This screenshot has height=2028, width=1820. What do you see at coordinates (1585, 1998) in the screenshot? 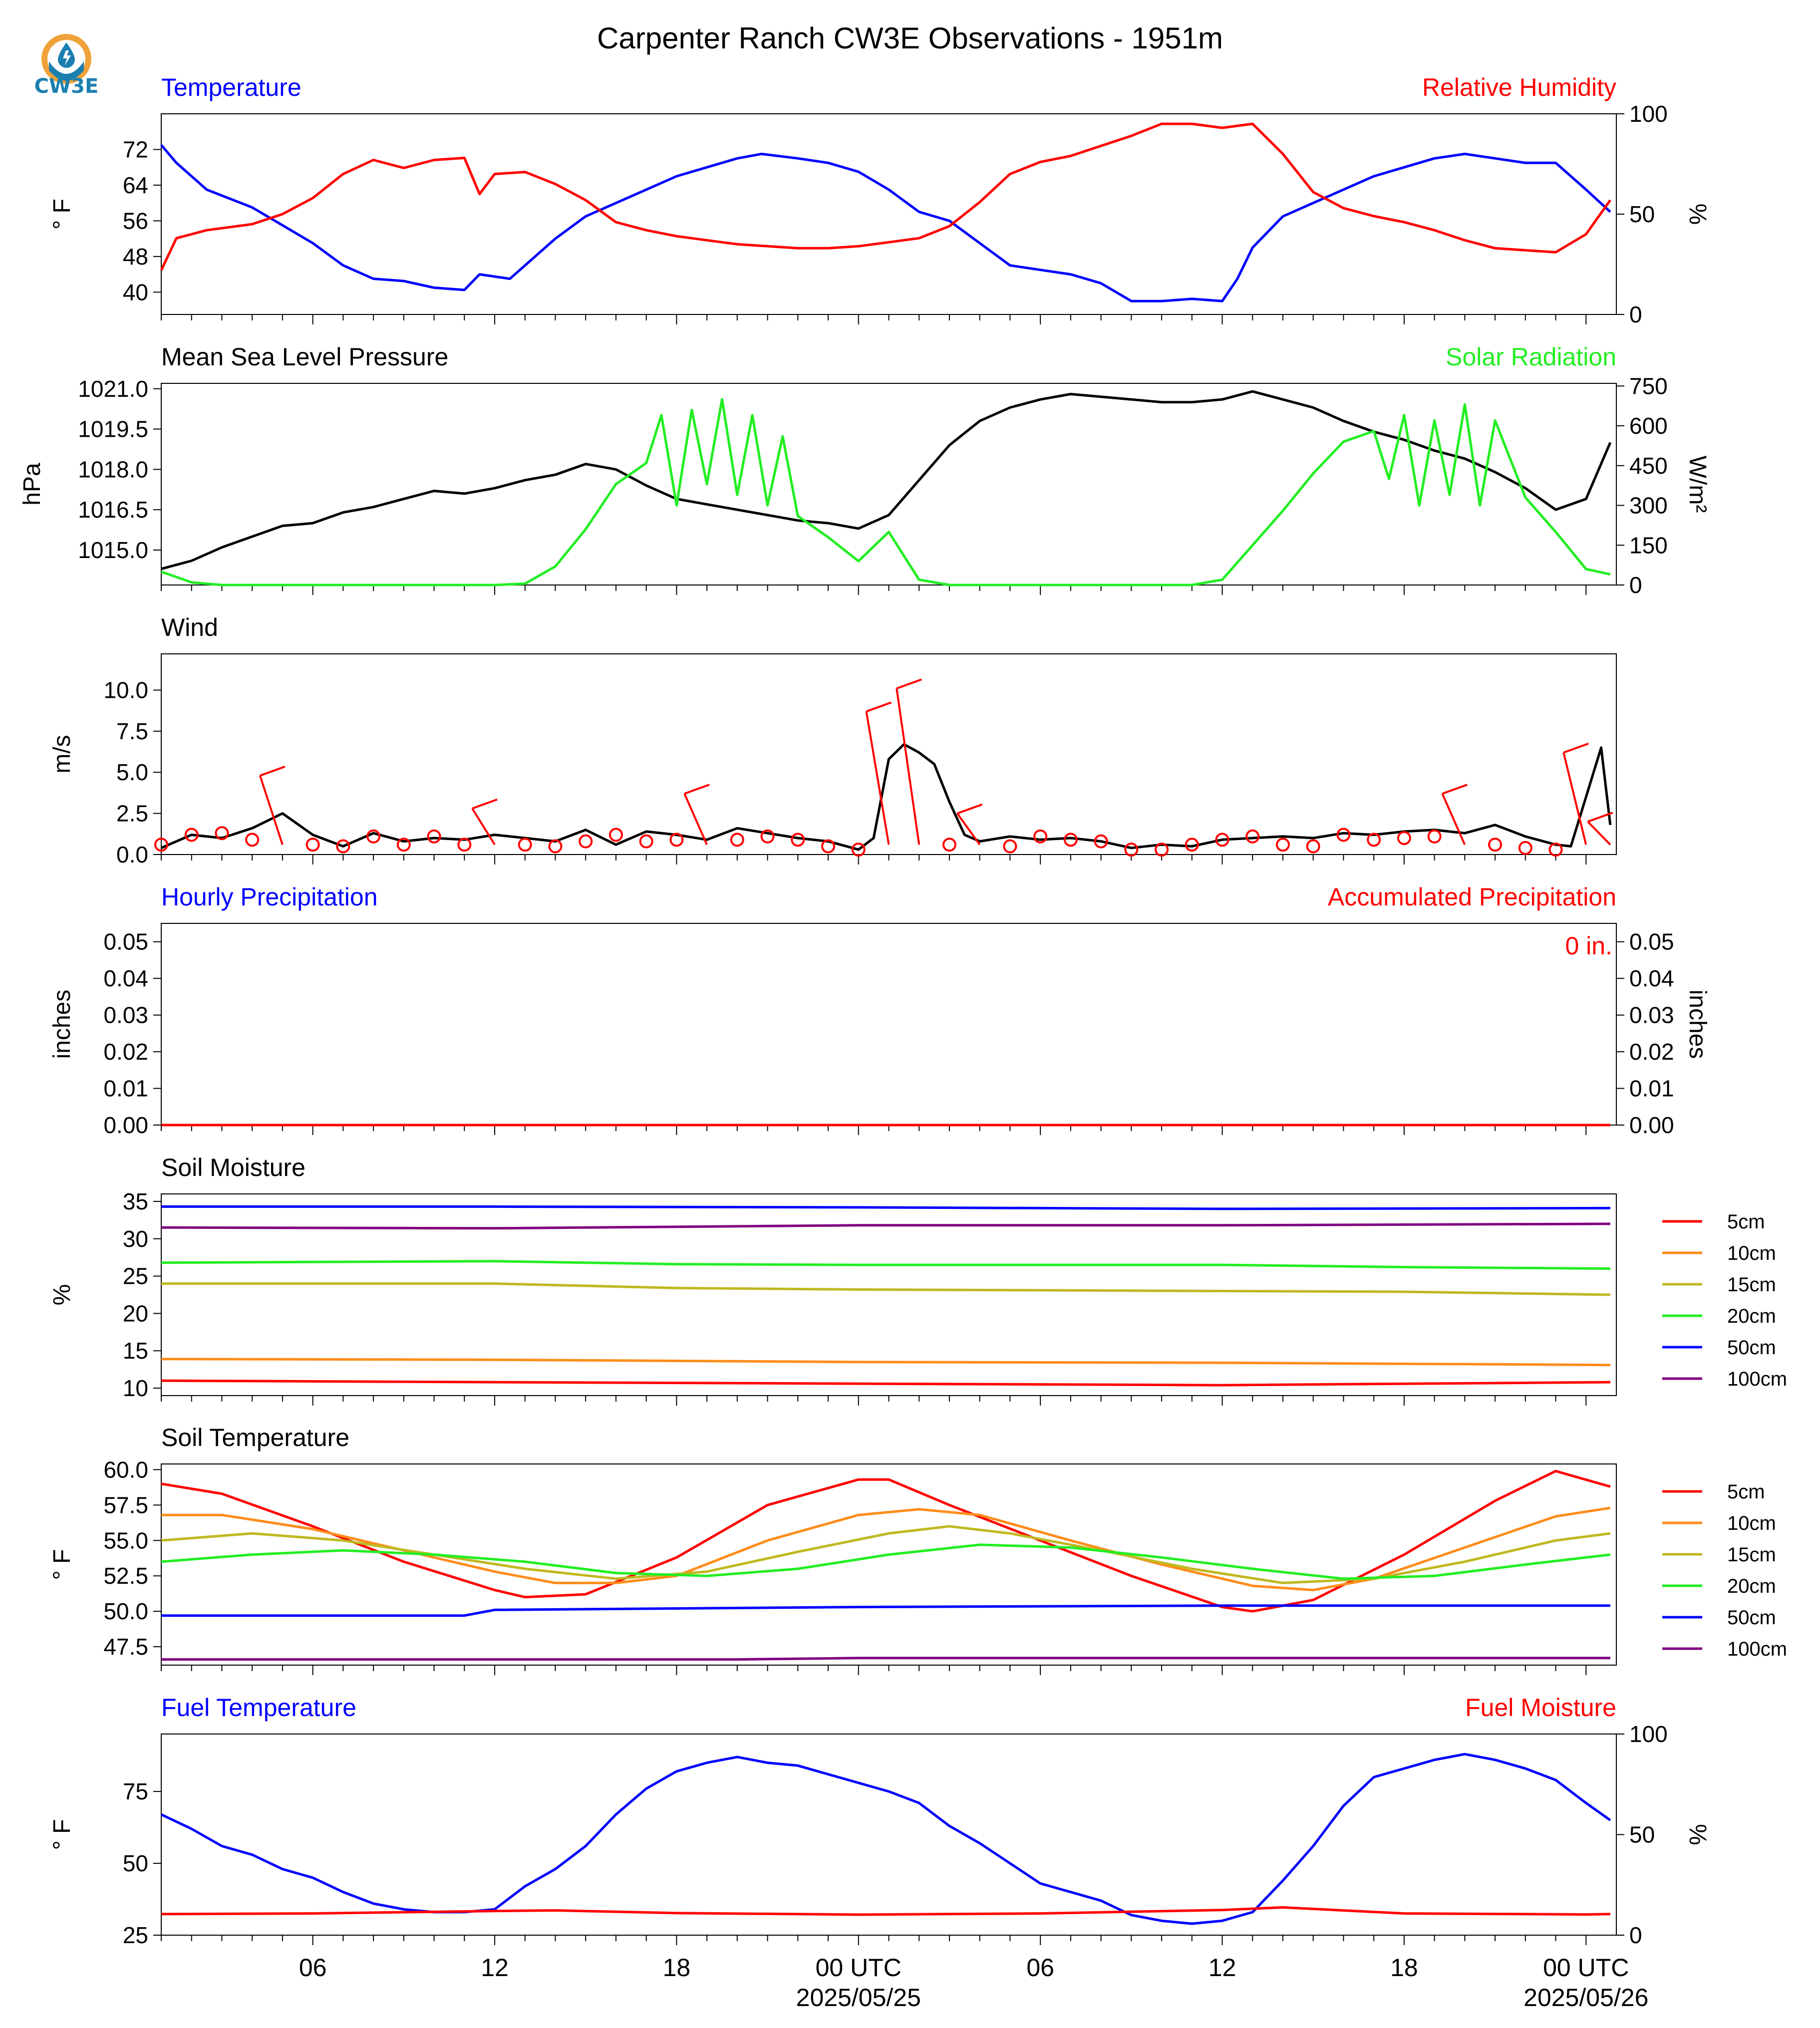
I see `x-date-label: 2025/05/26` at bounding box center [1585, 1998].